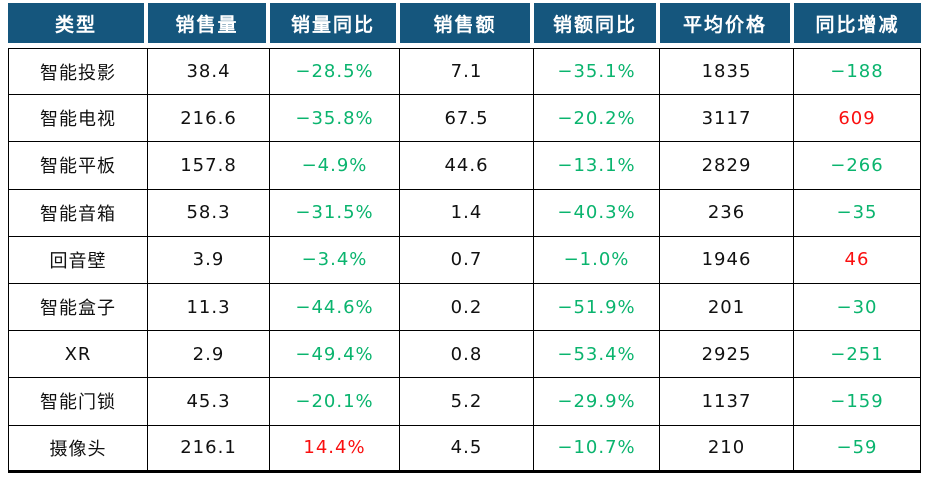  What do you see at coordinates (209, 449) in the screenshot?
I see `table-cell: 216.1` at bounding box center [209, 449].